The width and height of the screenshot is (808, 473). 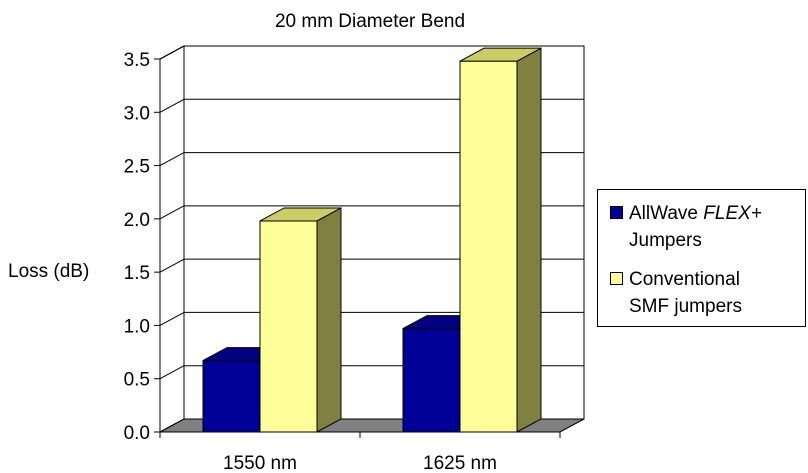 I want to click on legend-swatch-conventional, so click(x=616, y=278).